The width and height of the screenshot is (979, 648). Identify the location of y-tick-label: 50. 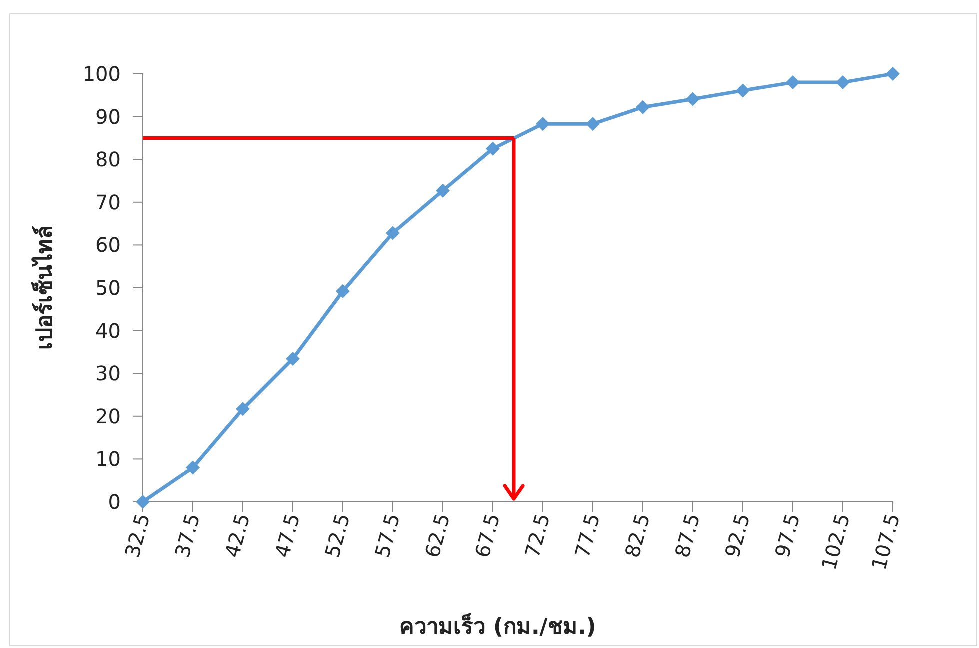
(108, 288).